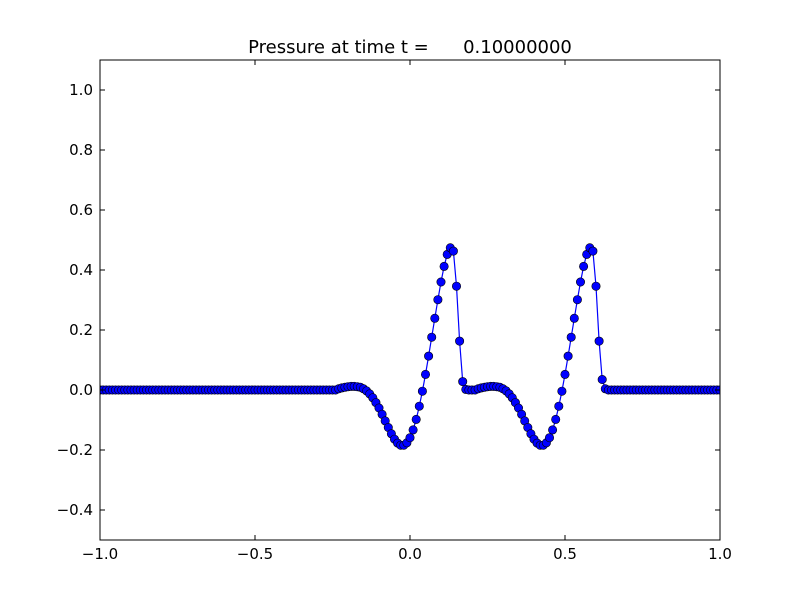  What do you see at coordinates (81, 210) in the screenshot?
I see `y-tick-label: 0.6` at bounding box center [81, 210].